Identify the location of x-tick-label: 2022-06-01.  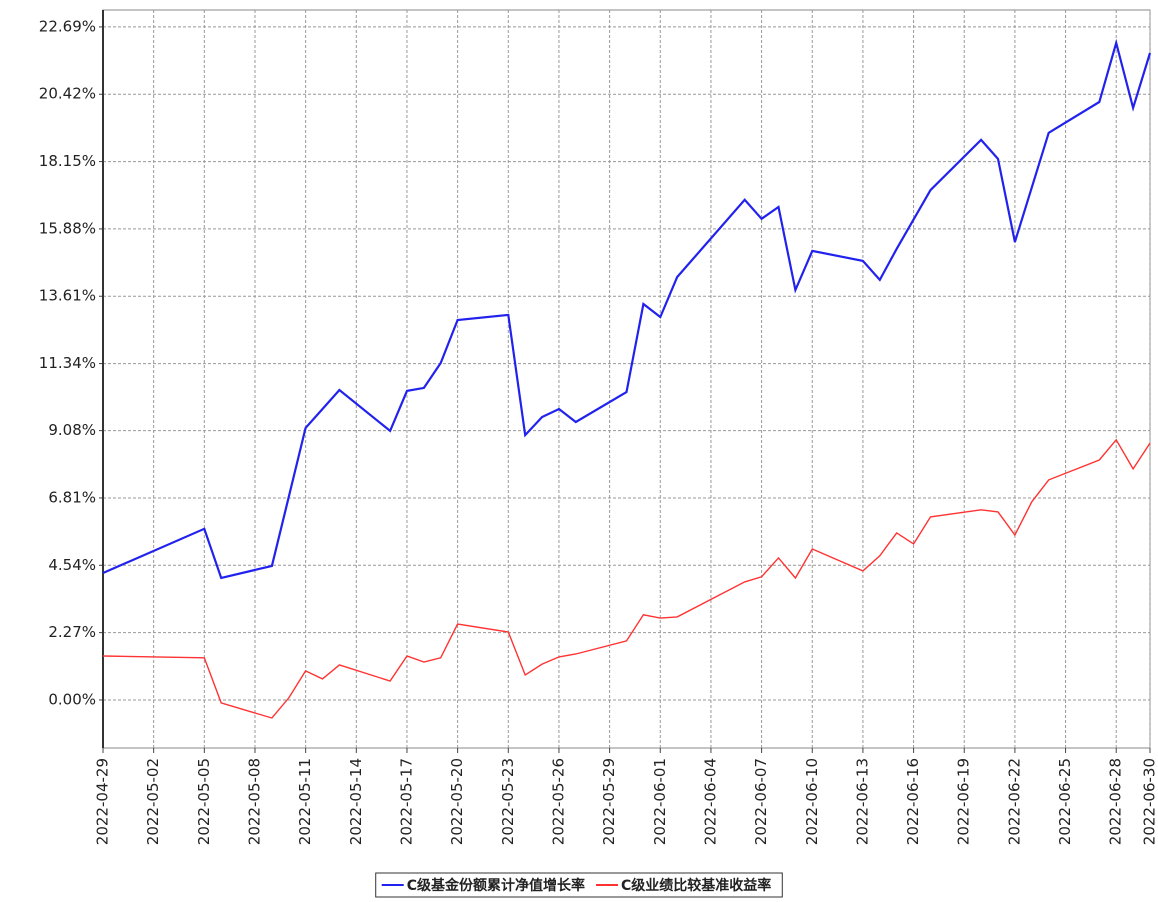
(660, 801).